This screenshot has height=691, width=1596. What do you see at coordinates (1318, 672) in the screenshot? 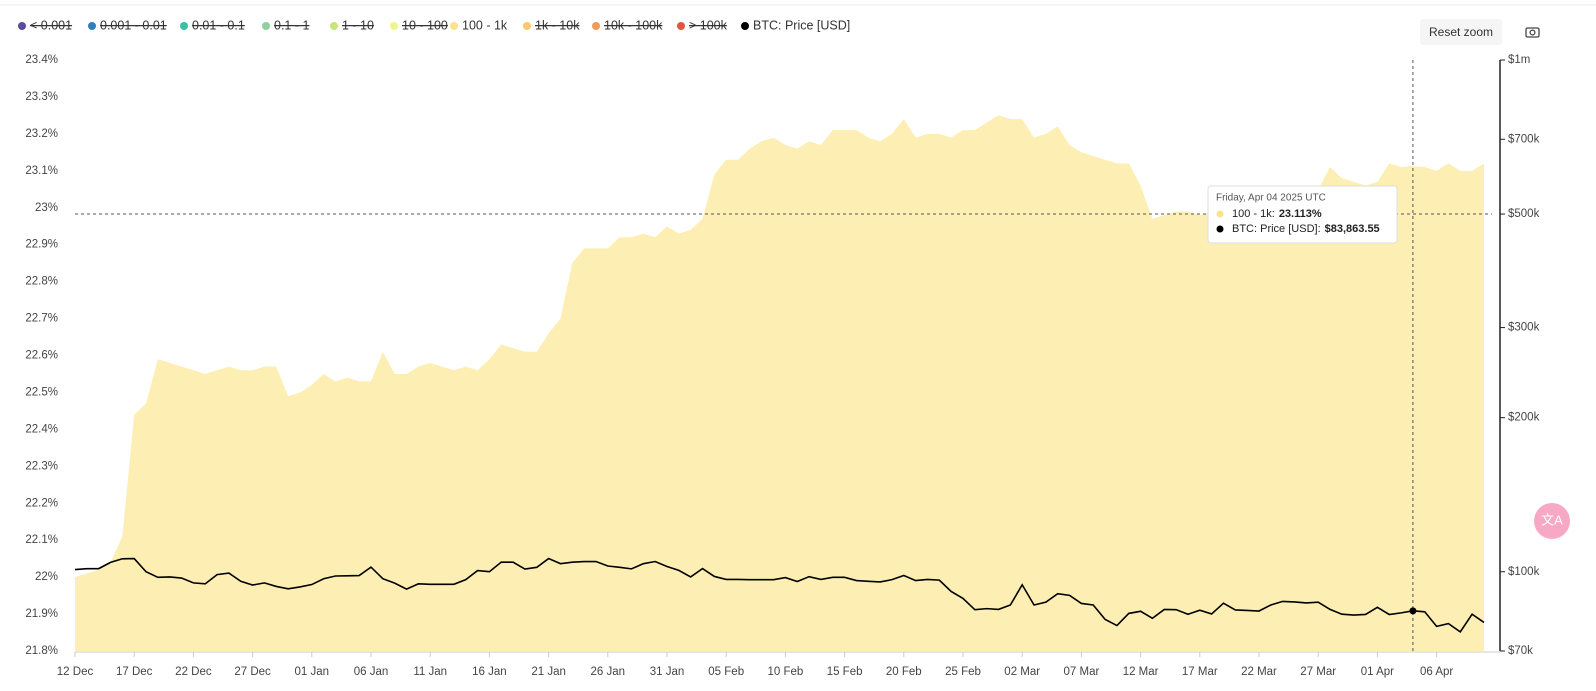
I see `x-tick-label: 27 Mar` at bounding box center [1318, 672].